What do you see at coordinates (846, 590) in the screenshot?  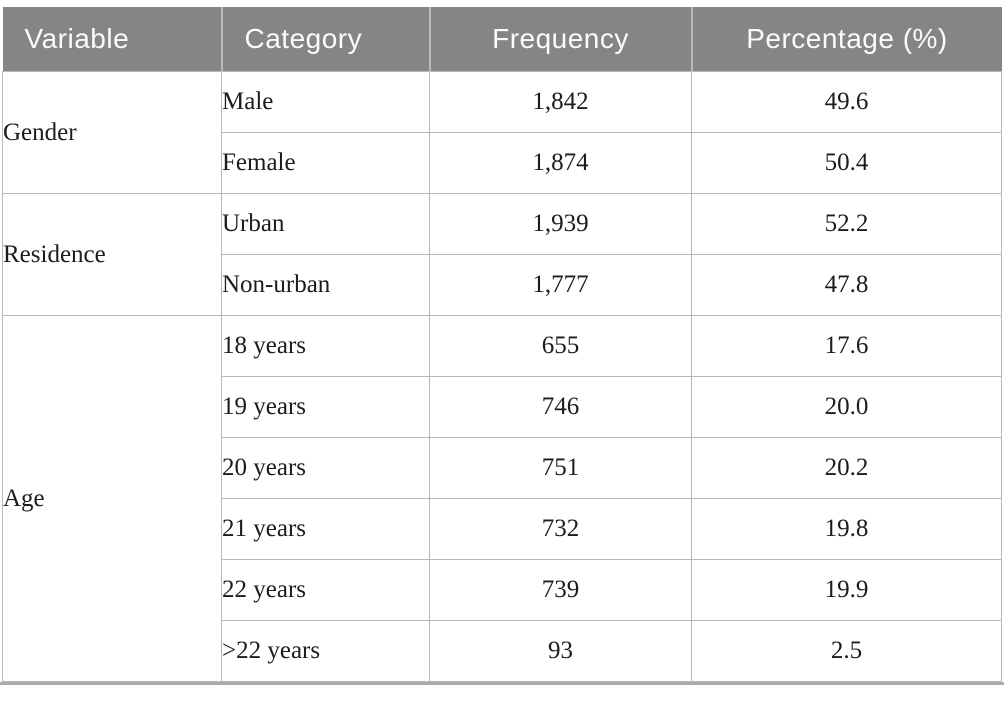 I see `percentage-cell: 19.9` at bounding box center [846, 590].